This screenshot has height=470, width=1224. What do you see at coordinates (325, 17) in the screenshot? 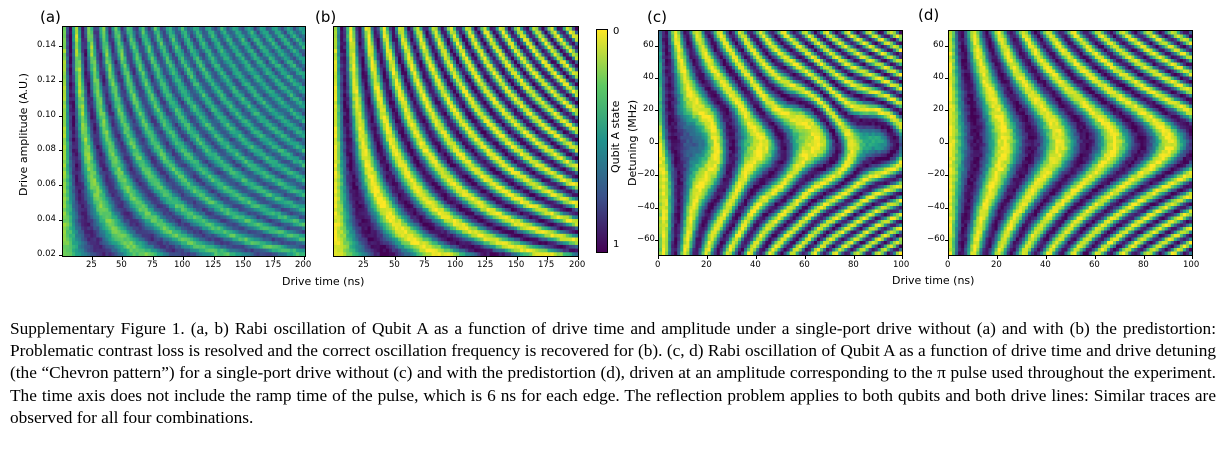
I see `panel-label-b: (b)` at bounding box center [325, 17].